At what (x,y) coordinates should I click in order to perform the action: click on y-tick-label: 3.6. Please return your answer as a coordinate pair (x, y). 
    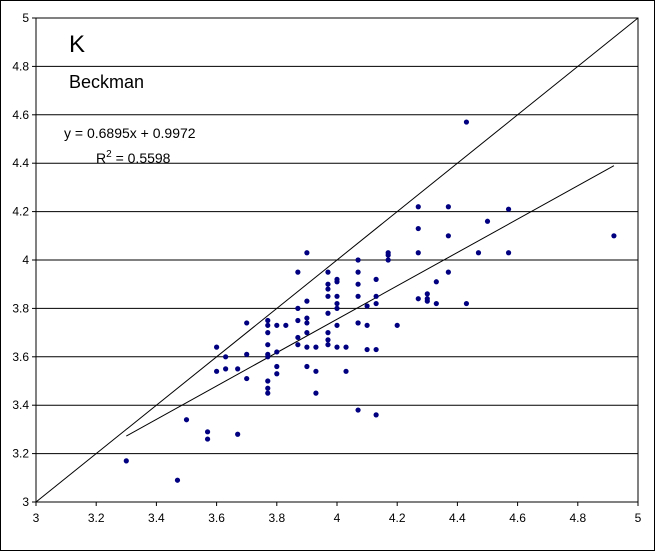
    Looking at the image, I should click on (20, 357).